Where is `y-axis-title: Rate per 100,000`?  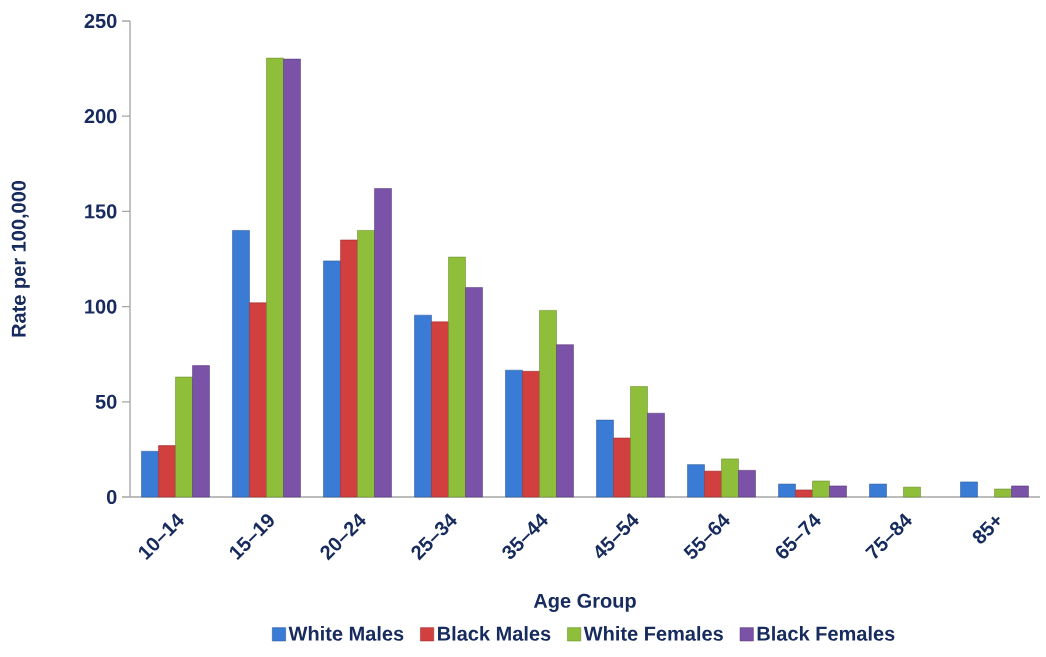
y-axis-title: Rate per 100,000 is located at coordinates (20, 258).